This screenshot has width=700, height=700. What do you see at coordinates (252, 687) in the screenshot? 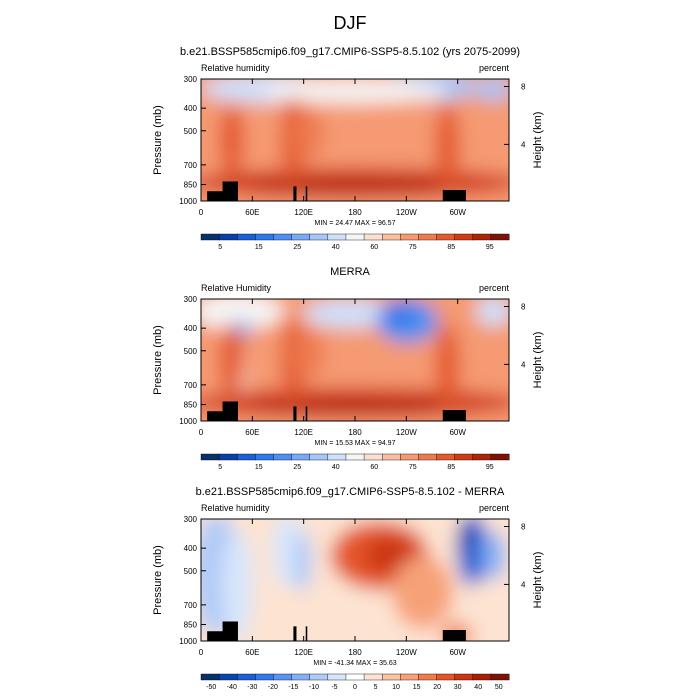
I see `colorbar-label: -30` at bounding box center [252, 687].